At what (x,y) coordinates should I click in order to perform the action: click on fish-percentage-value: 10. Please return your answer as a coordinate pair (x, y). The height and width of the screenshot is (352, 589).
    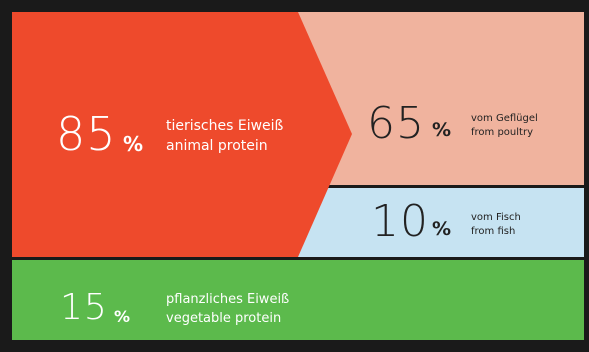
    Looking at the image, I should click on (400, 221).